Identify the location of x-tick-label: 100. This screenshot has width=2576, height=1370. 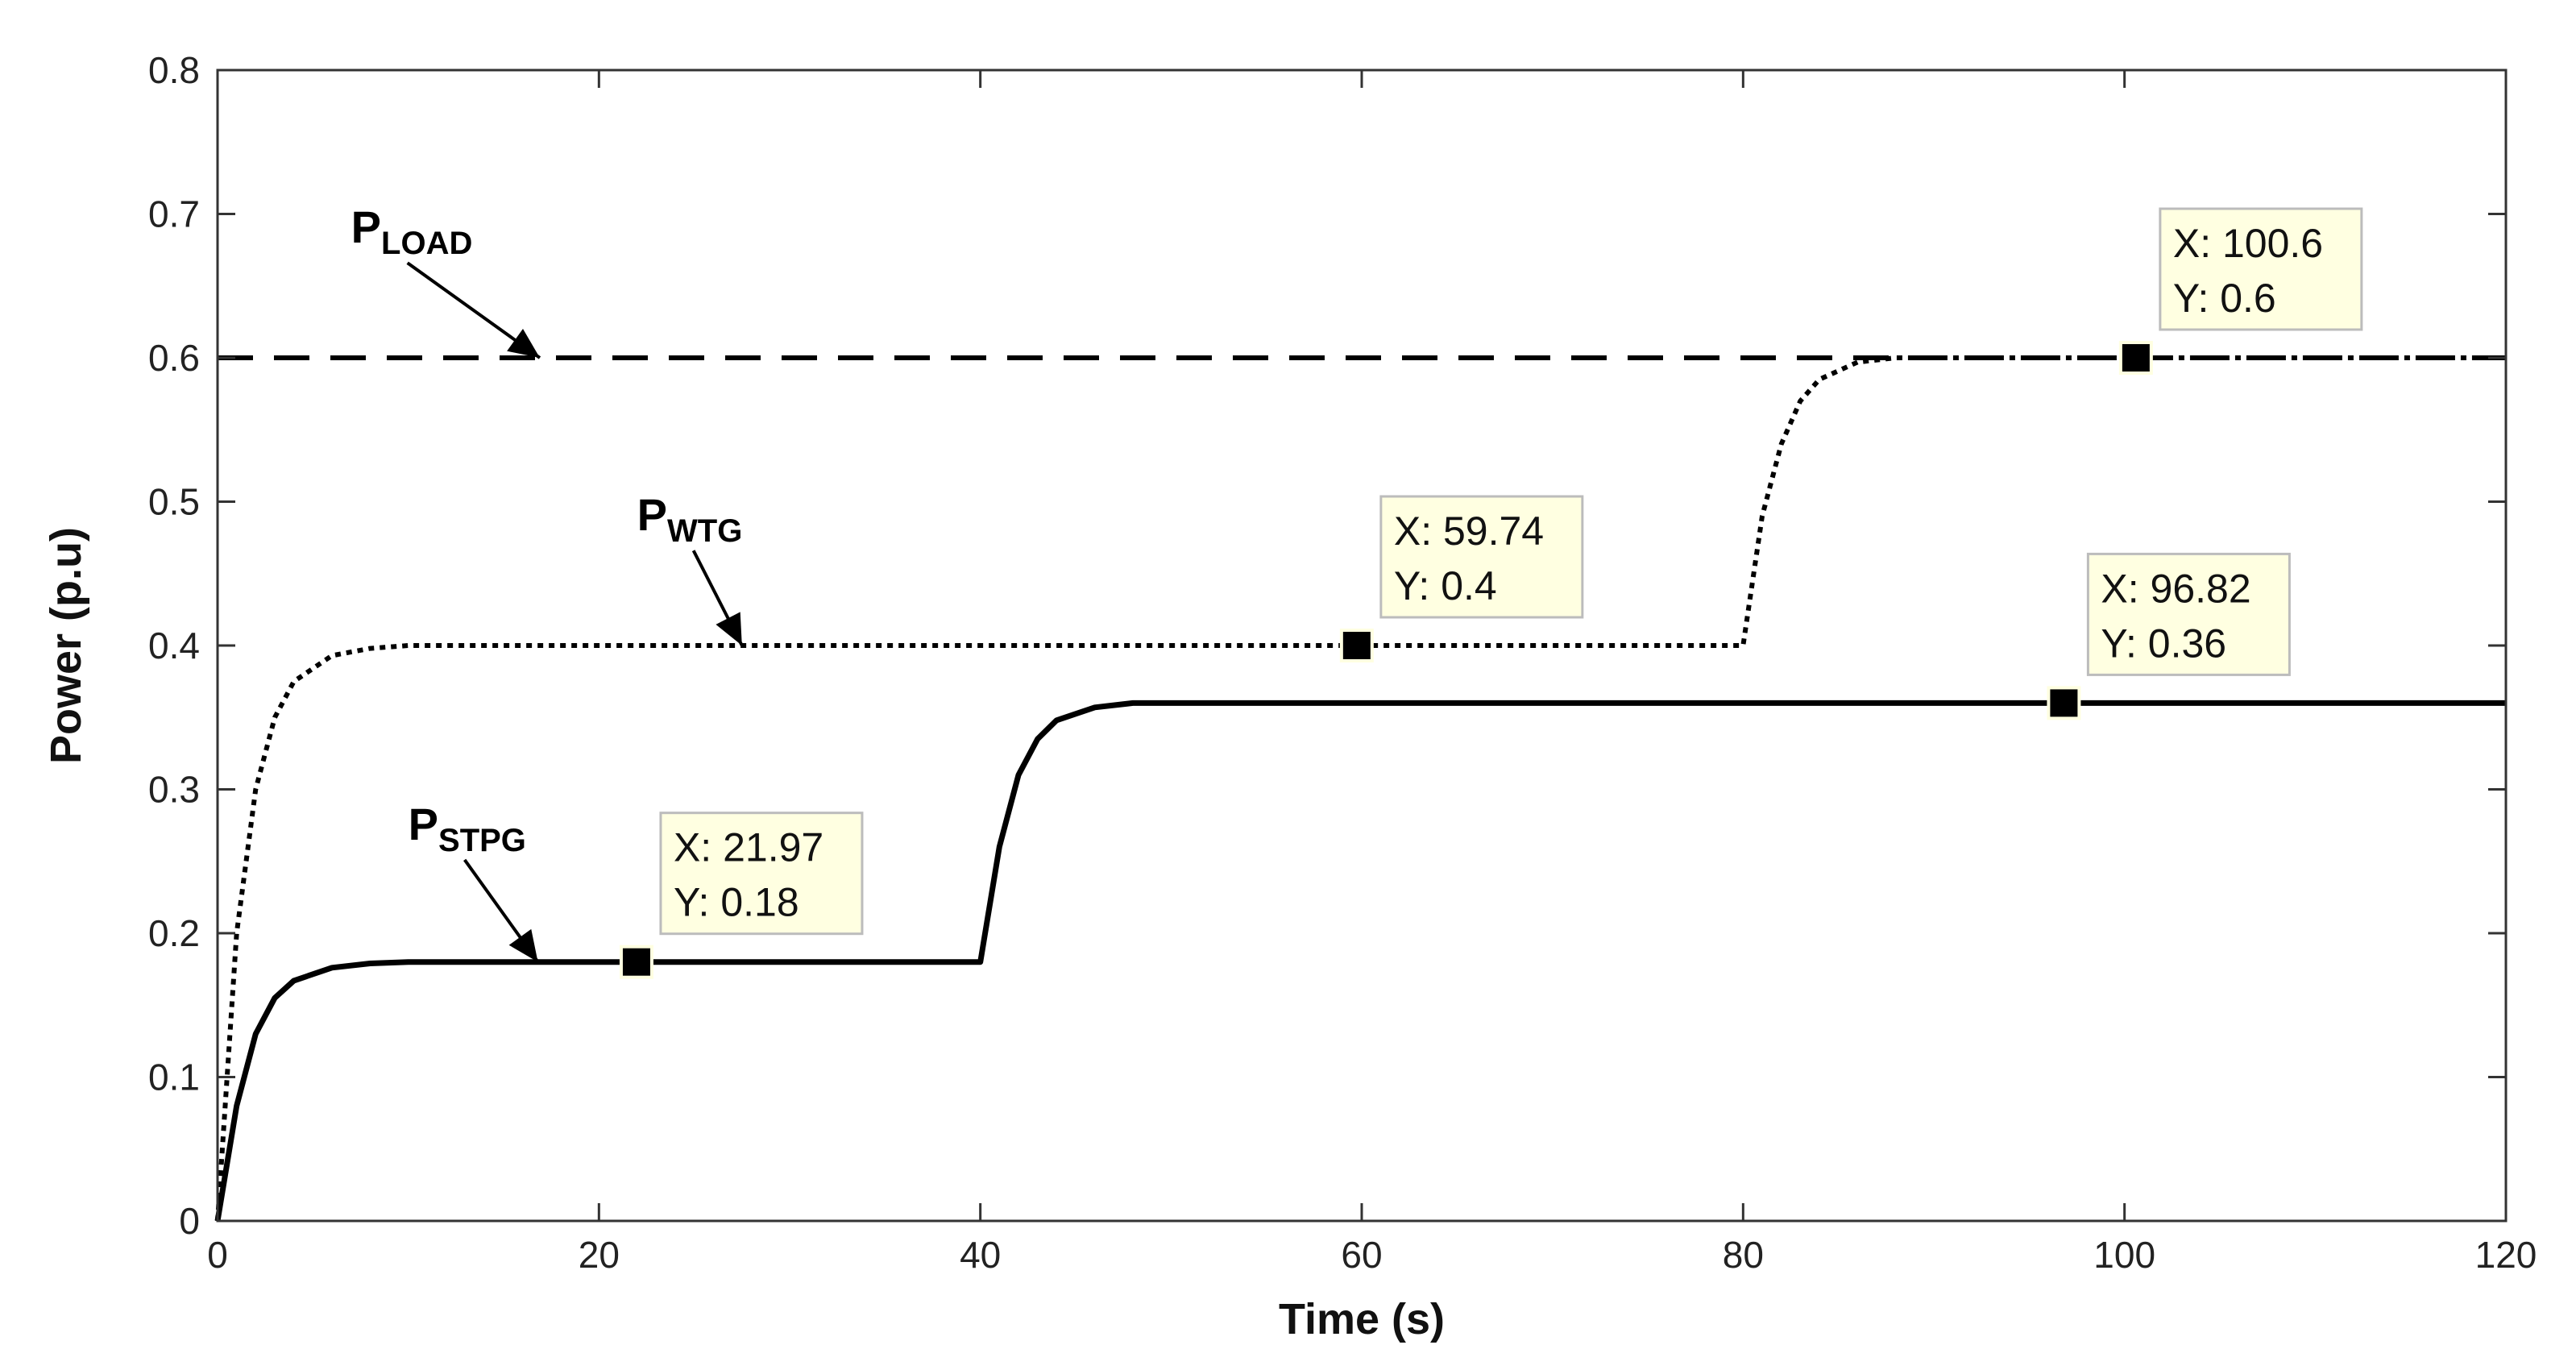
(2124, 1255).